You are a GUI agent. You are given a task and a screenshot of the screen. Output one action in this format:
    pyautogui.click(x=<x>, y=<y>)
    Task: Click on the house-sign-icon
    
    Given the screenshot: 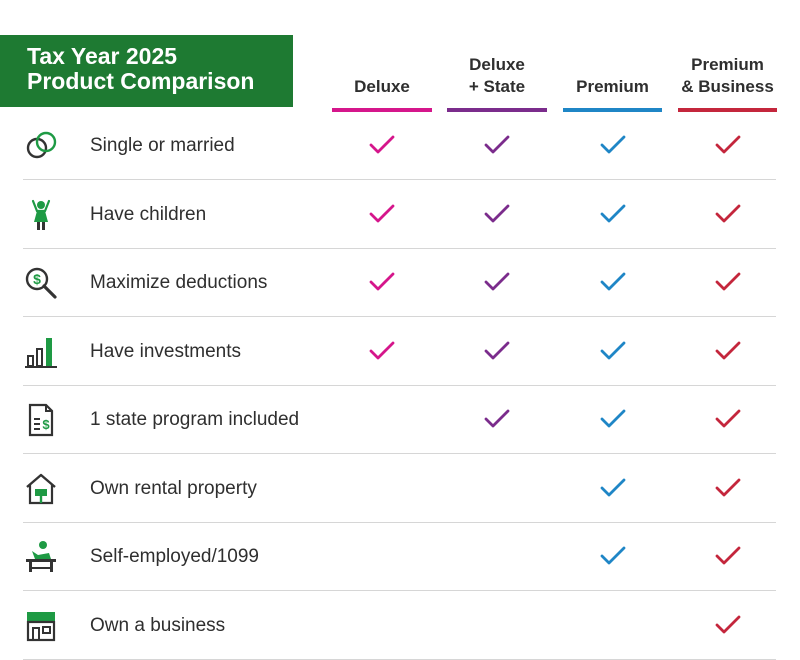 What is the action you would take?
    pyautogui.click(x=41, y=489)
    